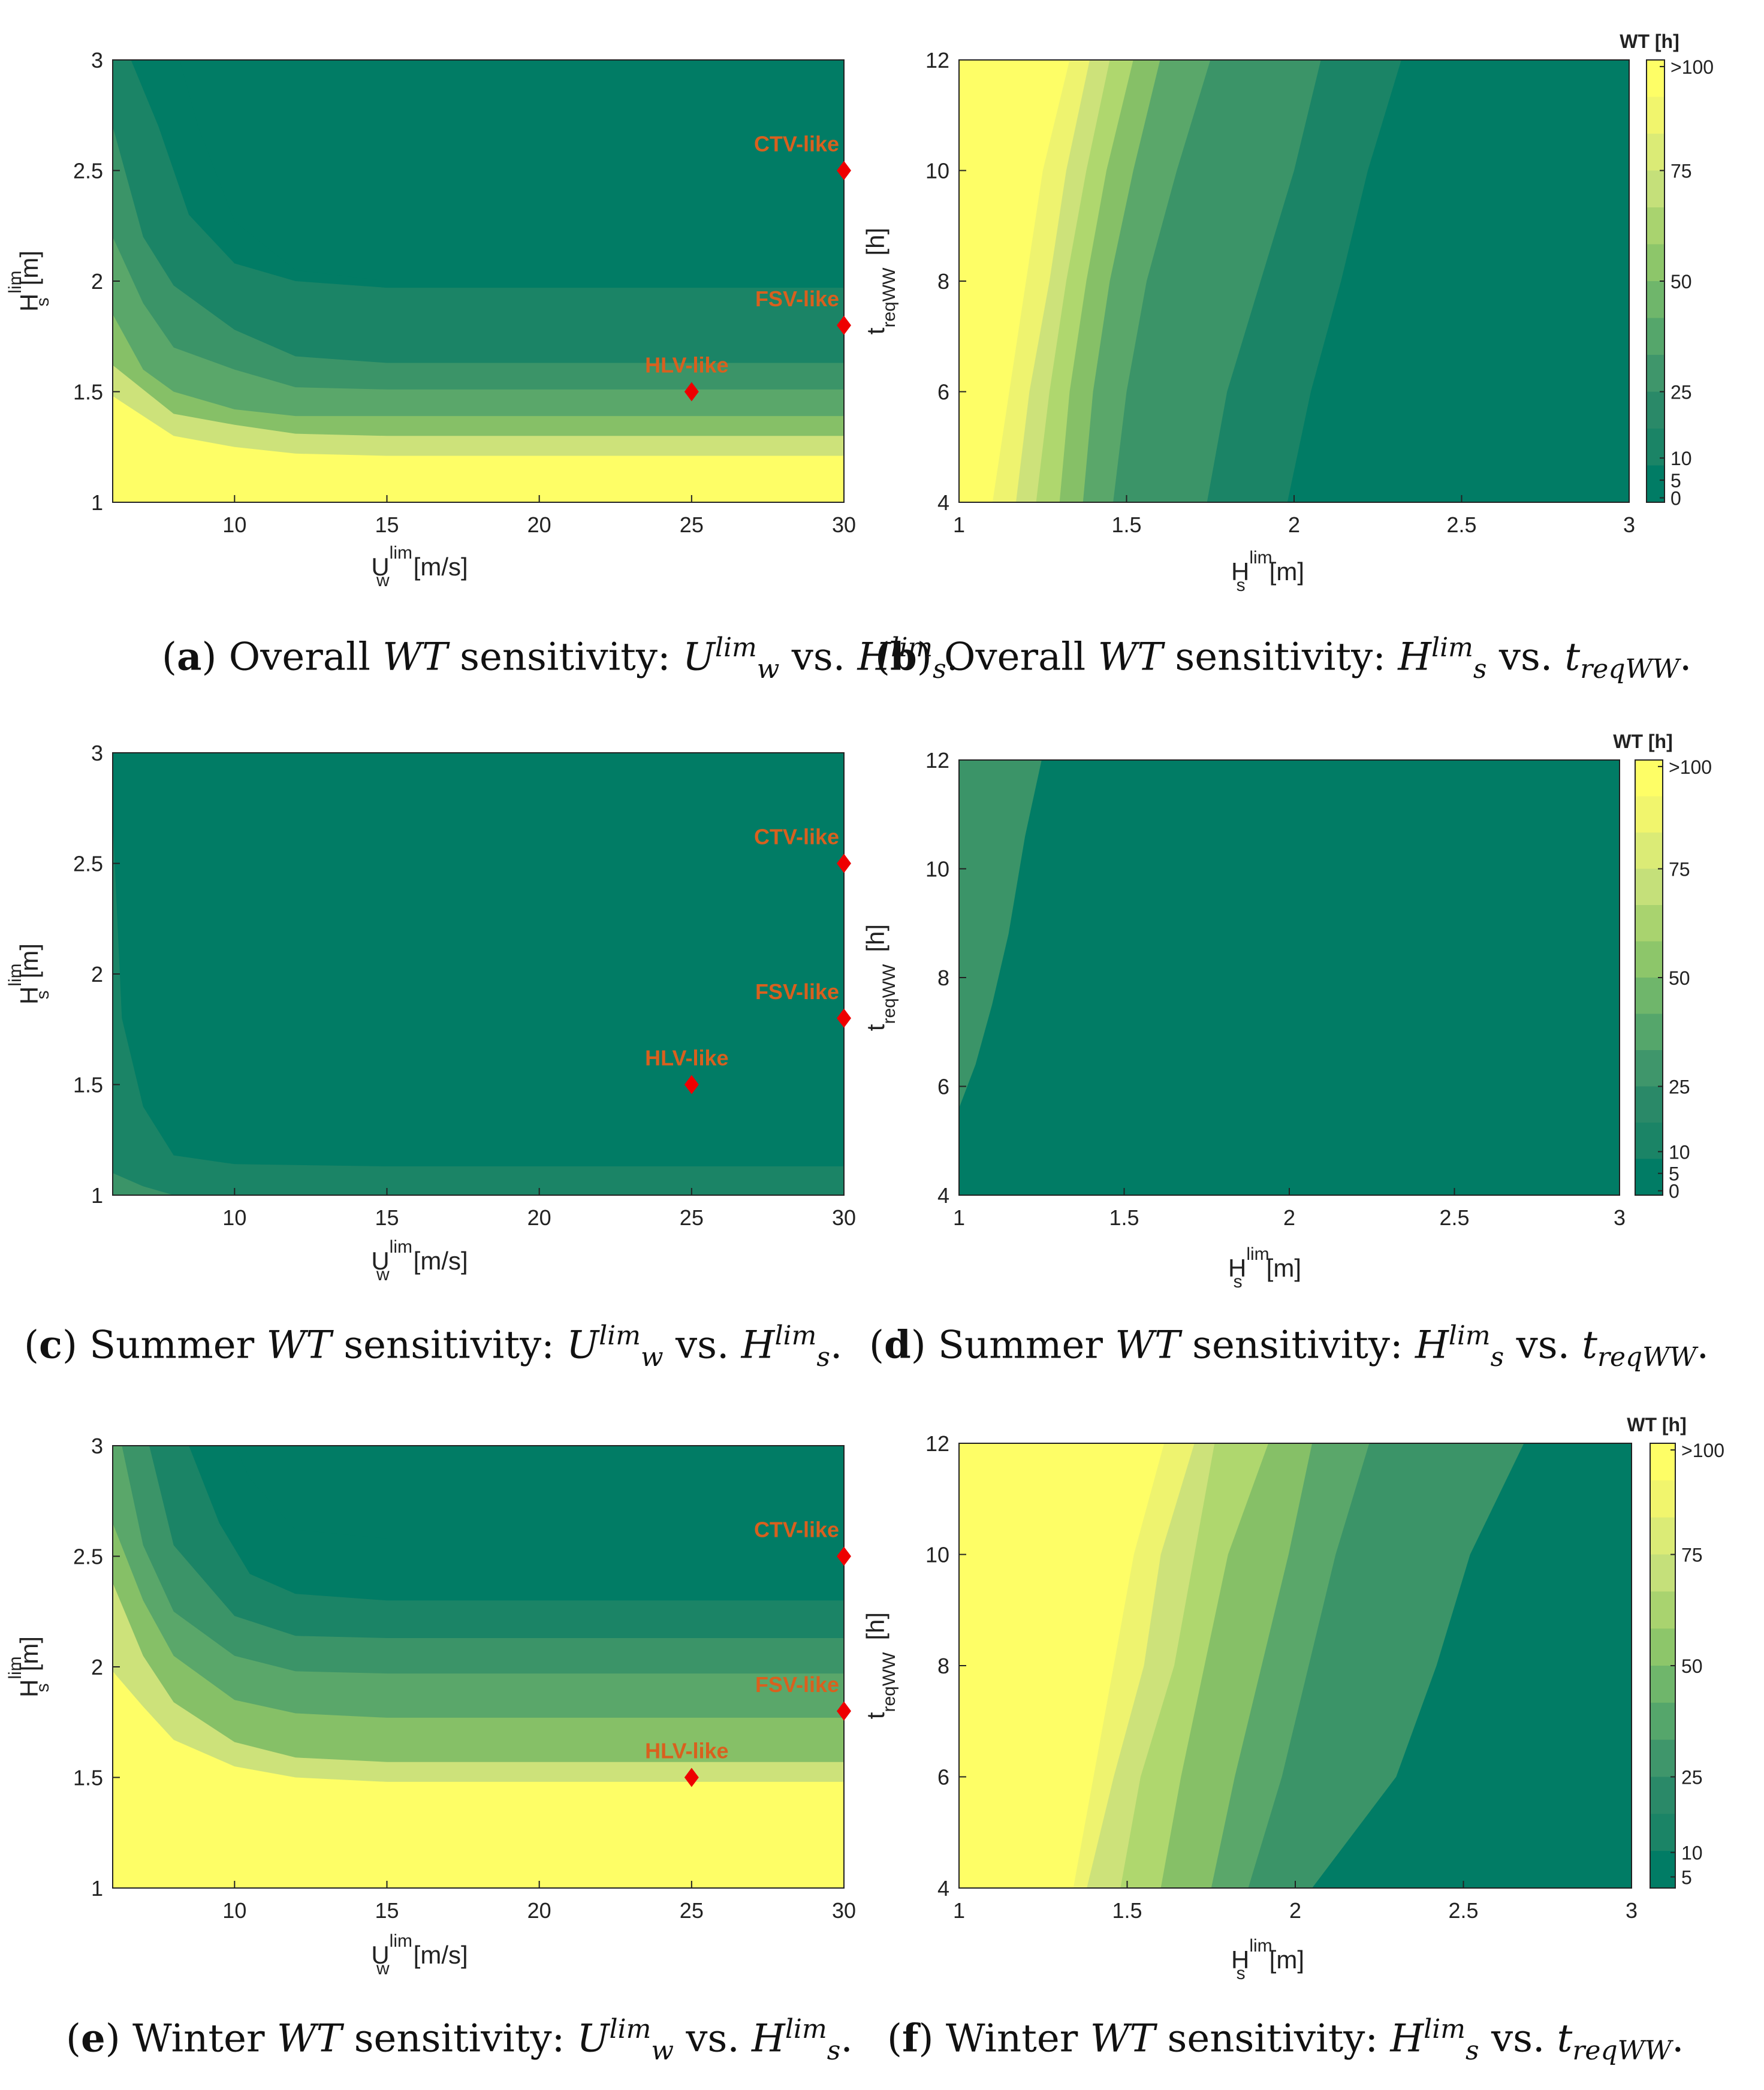 The image size is (1764, 2090). Describe the element at coordinates (1649, 41) in the screenshot. I see `colorbar-title: WT [h]` at that location.